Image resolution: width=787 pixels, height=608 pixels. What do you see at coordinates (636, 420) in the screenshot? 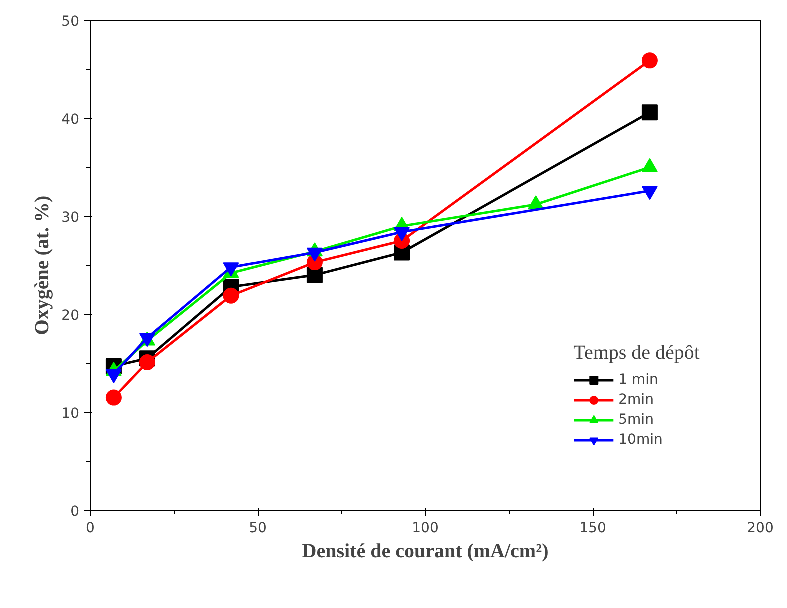
I see `legend-label: 5min` at bounding box center [636, 420].